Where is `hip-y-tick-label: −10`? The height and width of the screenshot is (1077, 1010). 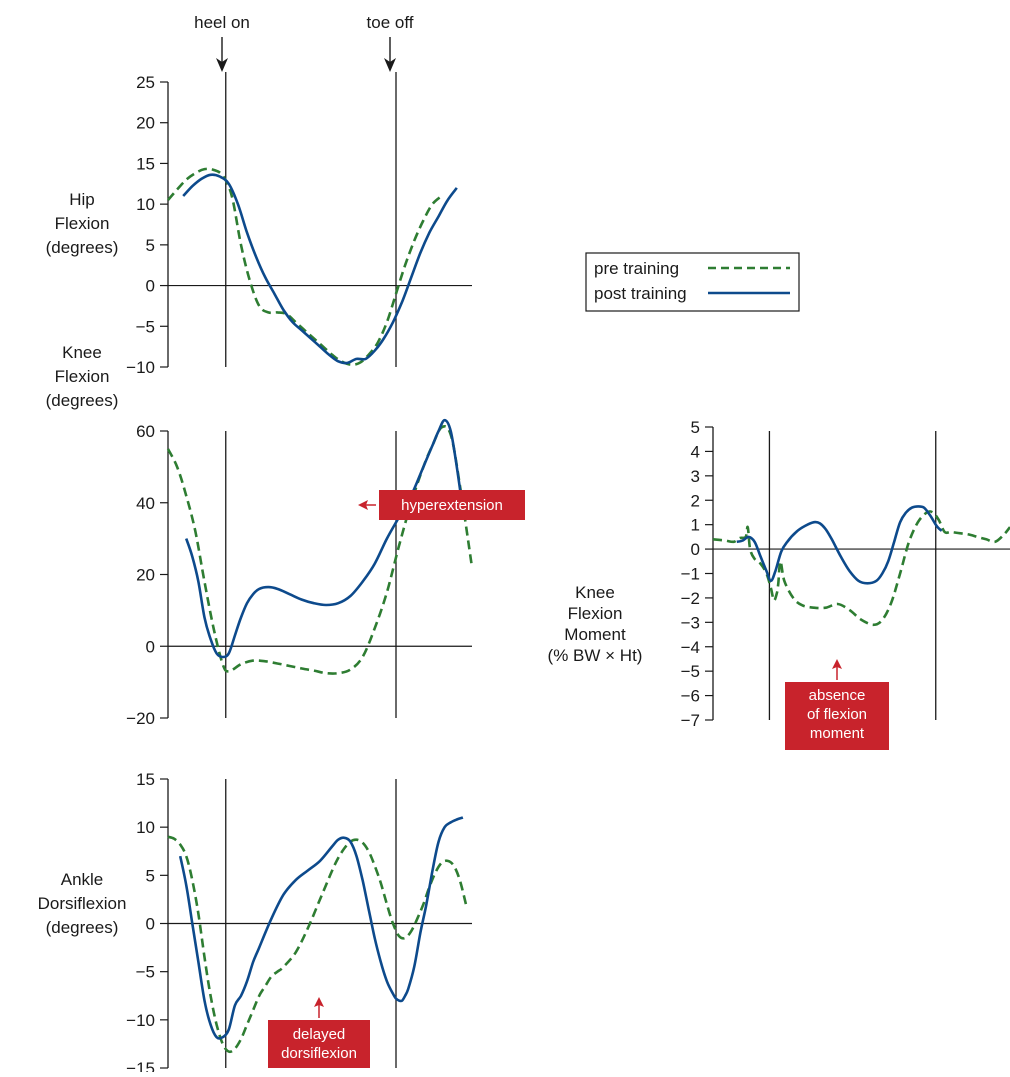 hip-y-tick-label: −10 is located at coordinates (140, 367).